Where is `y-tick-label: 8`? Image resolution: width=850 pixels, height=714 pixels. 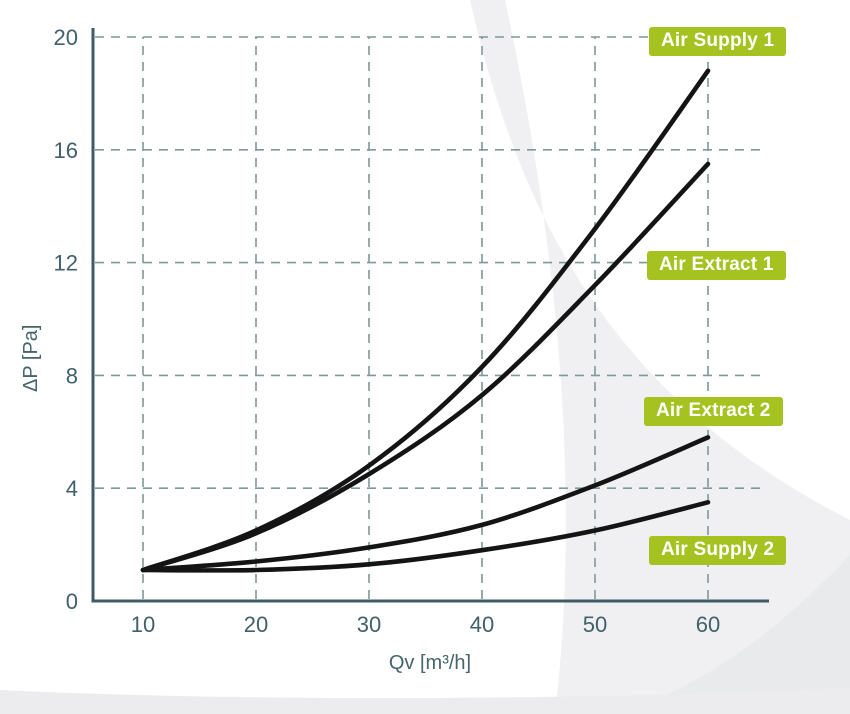 y-tick-label: 8 is located at coordinates (72, 375).